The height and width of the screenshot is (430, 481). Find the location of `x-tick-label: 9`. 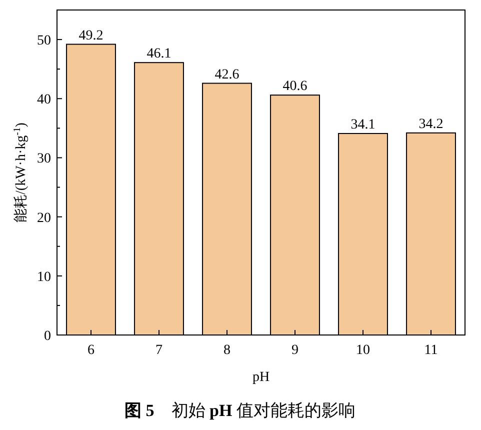

x-tick-label: 9 is located at coordinates (295, 350).